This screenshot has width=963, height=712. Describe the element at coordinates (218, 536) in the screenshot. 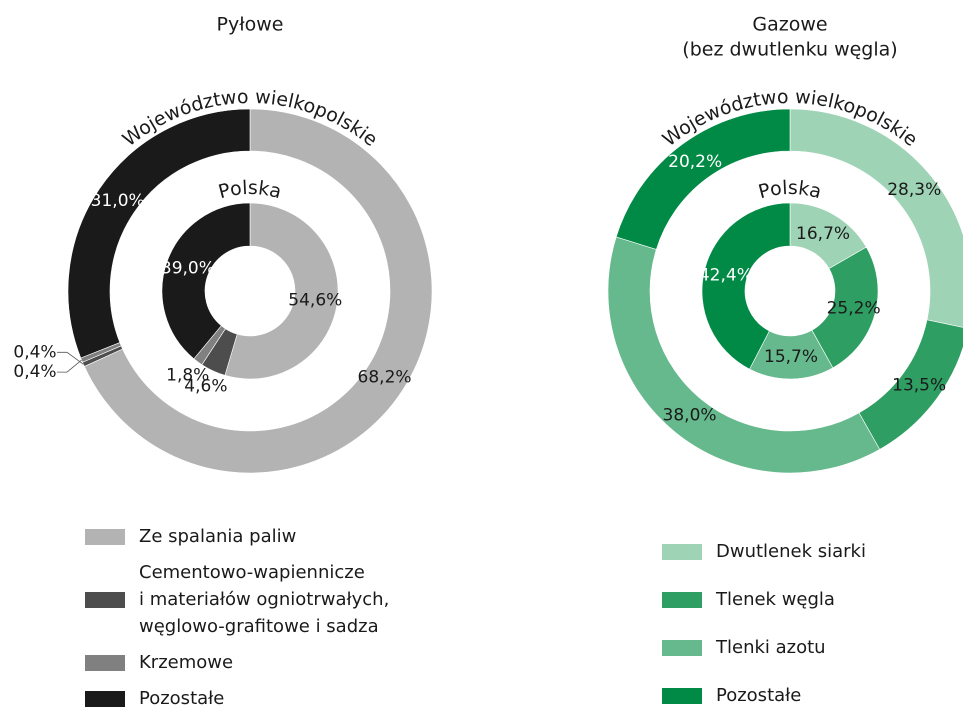

I see `legend-label: Ze spalania paliw` at that location.